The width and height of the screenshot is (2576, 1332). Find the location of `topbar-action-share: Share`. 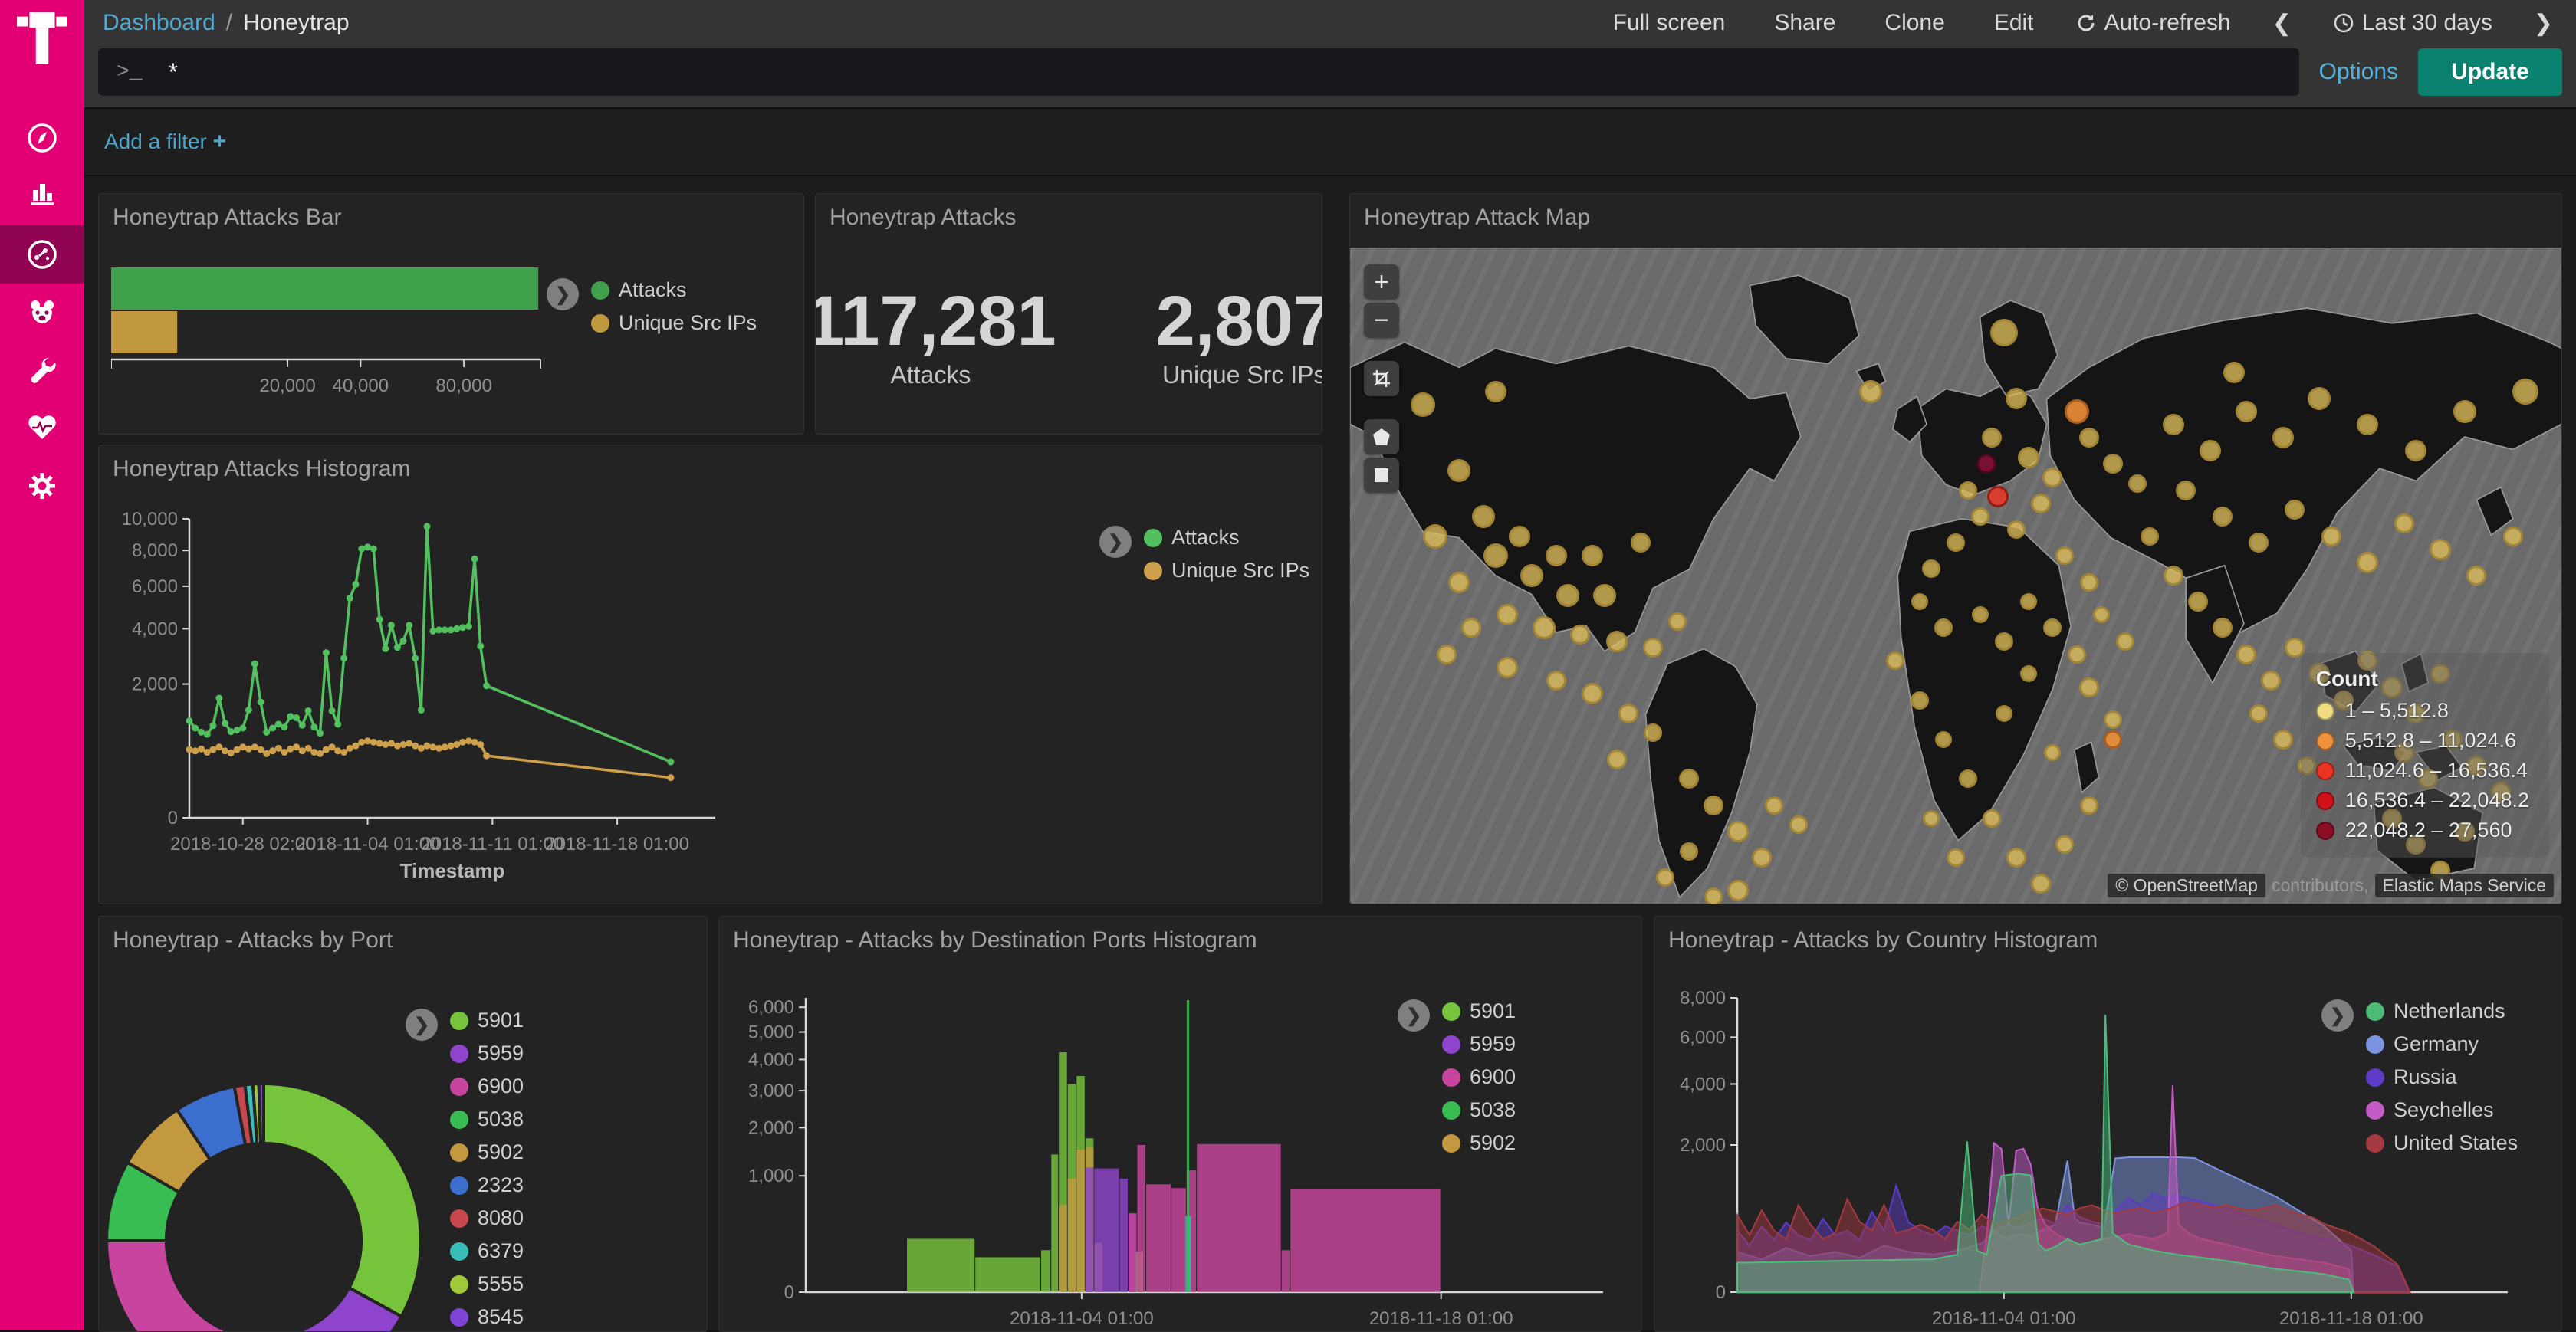

topbar-action-share: Share is located at coordinates (1805, 22).